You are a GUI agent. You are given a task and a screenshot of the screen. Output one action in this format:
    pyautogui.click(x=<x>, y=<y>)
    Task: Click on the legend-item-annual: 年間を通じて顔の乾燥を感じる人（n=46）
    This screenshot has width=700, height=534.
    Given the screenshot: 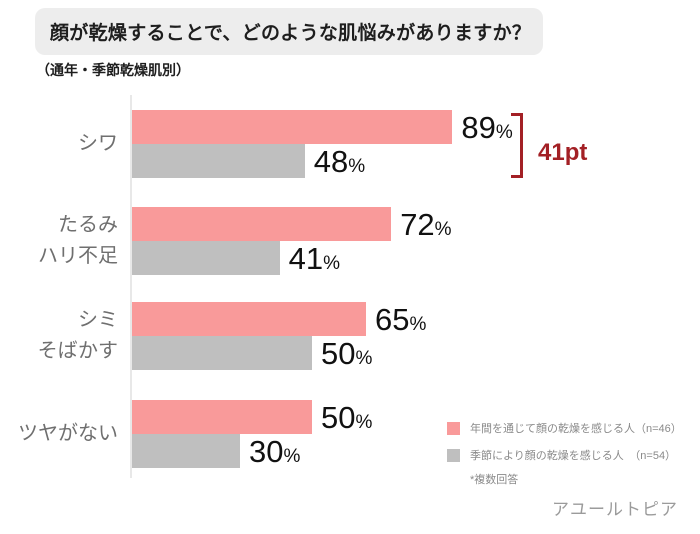 What is the action you would take?
    pyautogui.click(x=564, y=428)
    